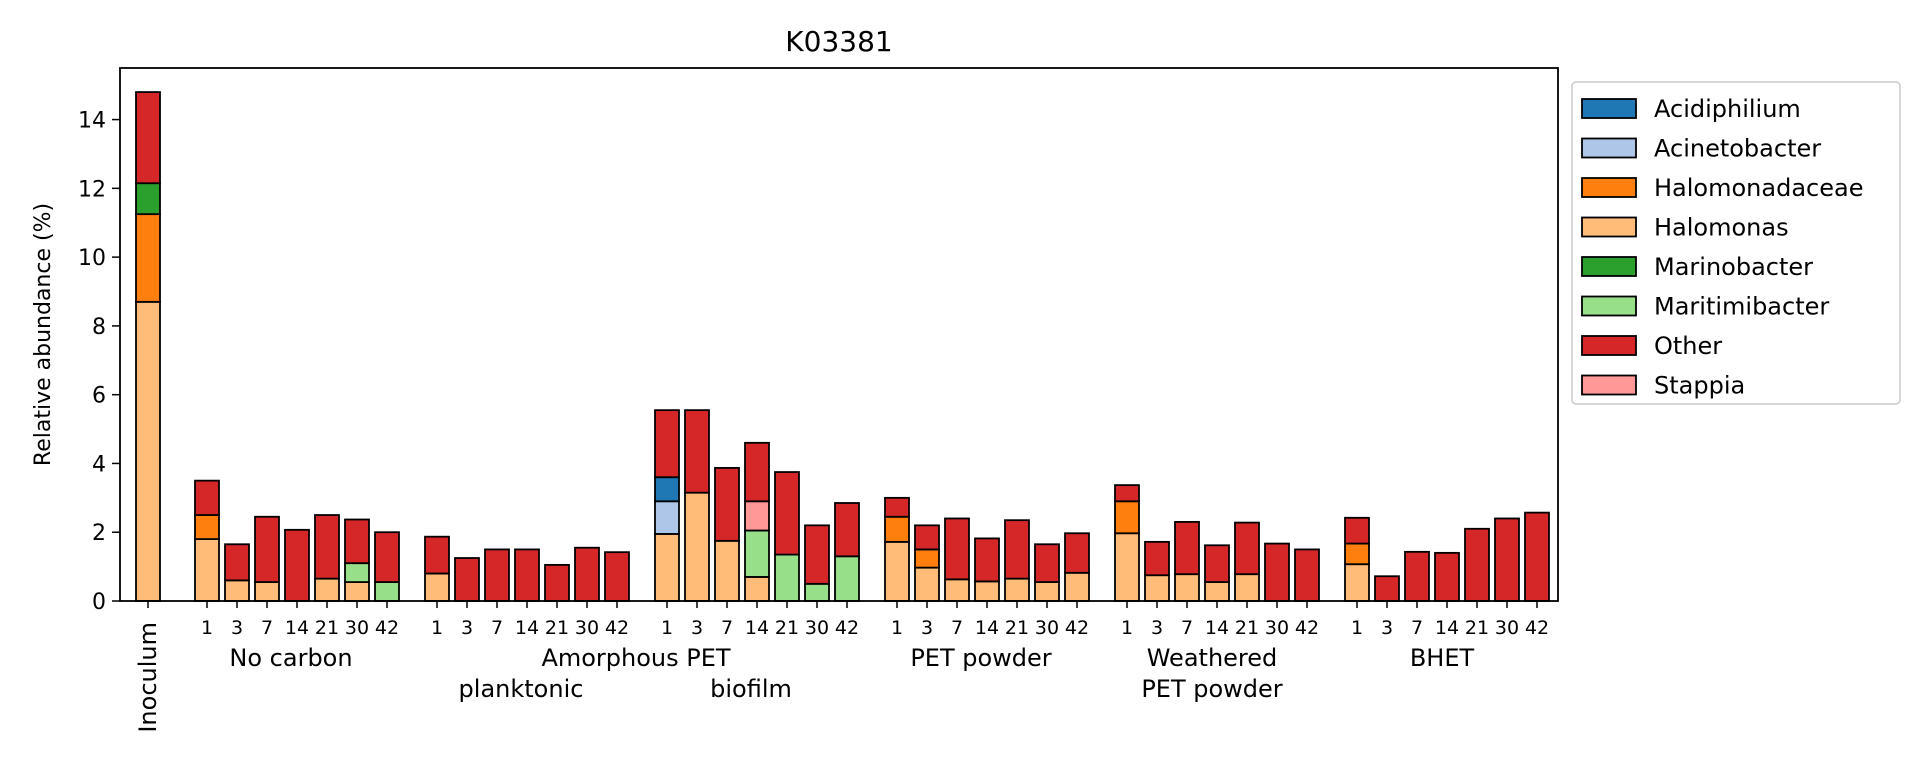 The image size is (1920, 768). I want to click on bar-acidiphilium-segment, so click(667, 489).